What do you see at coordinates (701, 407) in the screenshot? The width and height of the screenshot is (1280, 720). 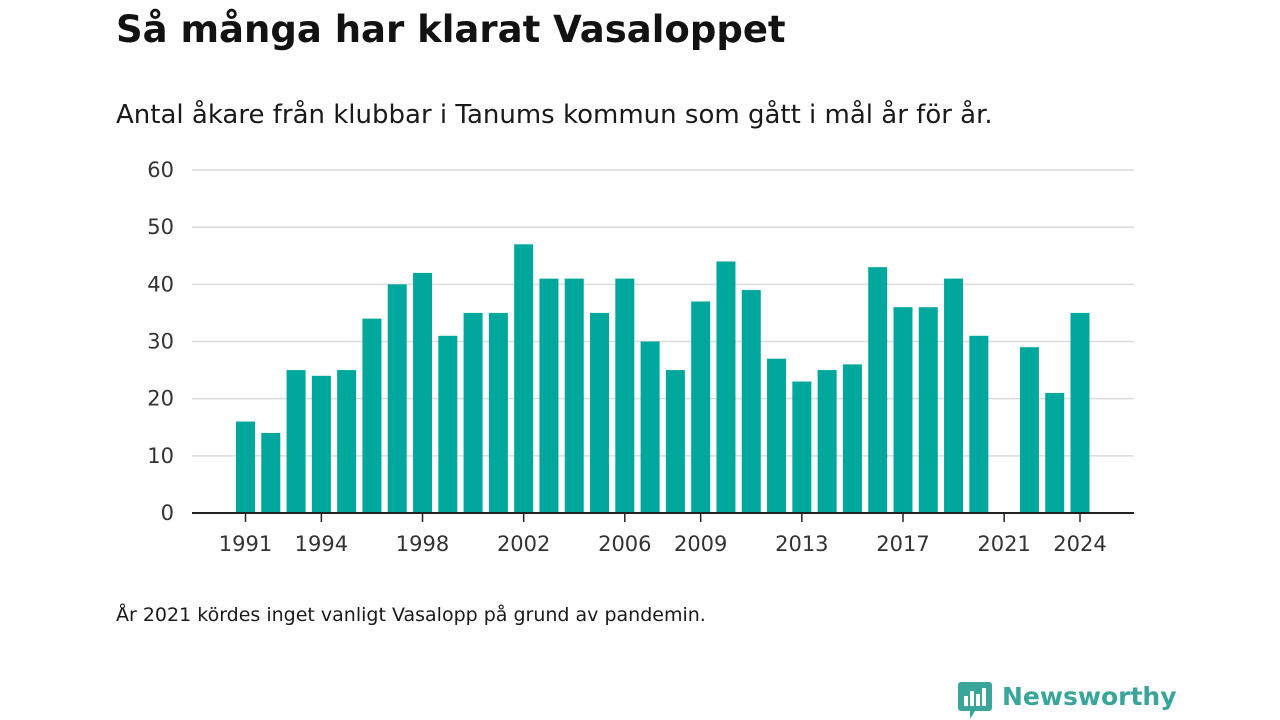 I see `bar-2009` at bounding box center [701, 407].